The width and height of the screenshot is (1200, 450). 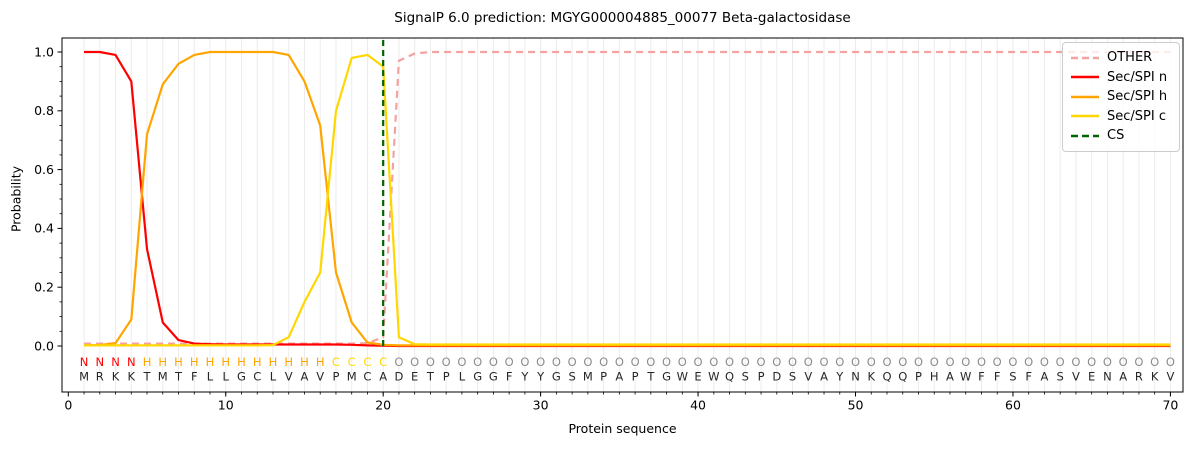 I want to click on legend-label: Sec/SPI c, so click(x=1136, y=116).